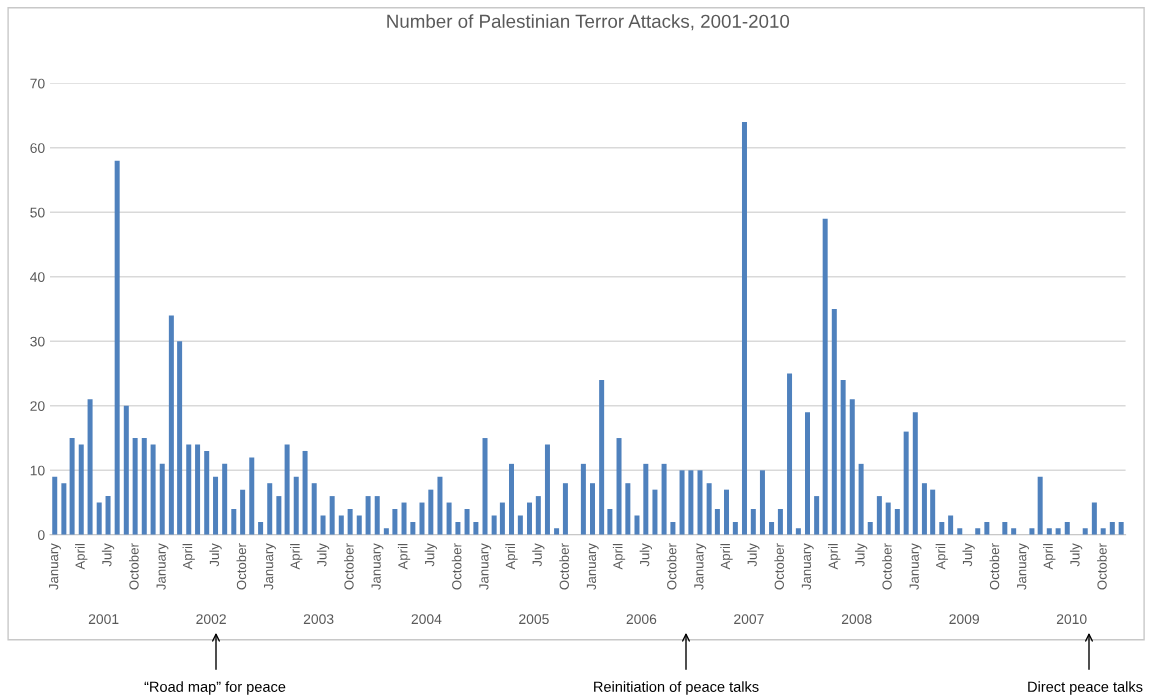 This screenshot has width=1158, height=700. What do you see at coordinates (426, 619) in the screenshot?
I see `x2-tick-label: 2004` at bounding box center [426, 619].